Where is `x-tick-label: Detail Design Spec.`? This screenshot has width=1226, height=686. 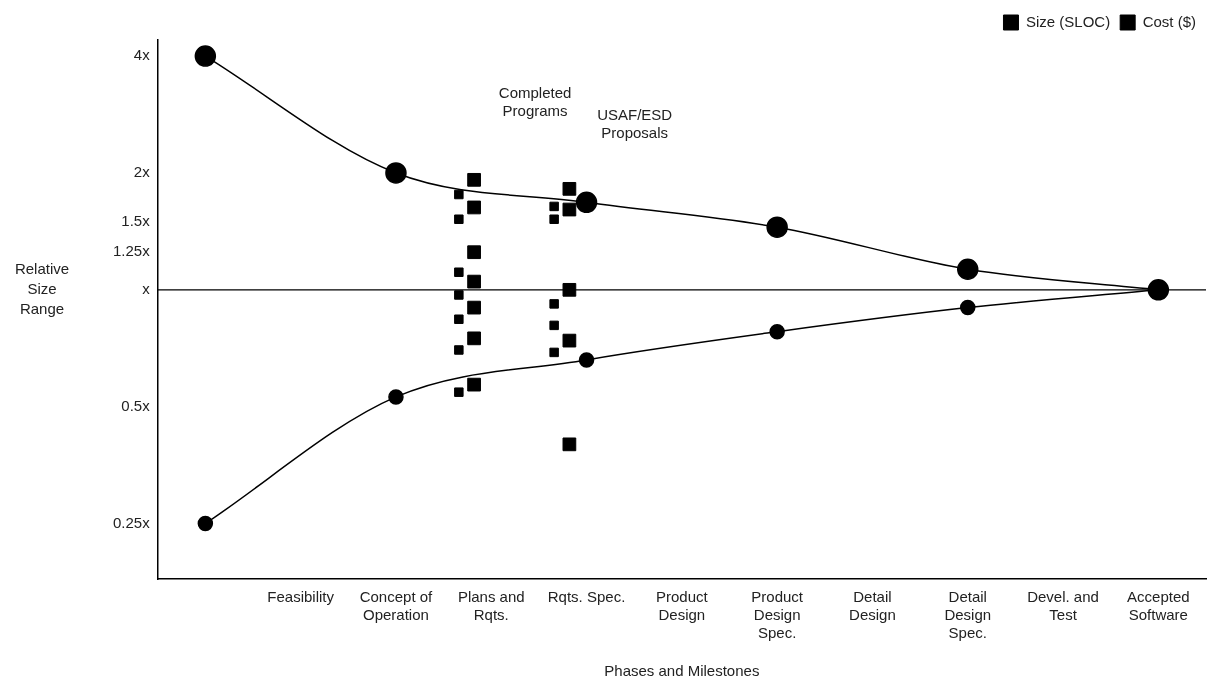 x-tick-label: Detail Design Spec. is located at coordinates (968, 615).